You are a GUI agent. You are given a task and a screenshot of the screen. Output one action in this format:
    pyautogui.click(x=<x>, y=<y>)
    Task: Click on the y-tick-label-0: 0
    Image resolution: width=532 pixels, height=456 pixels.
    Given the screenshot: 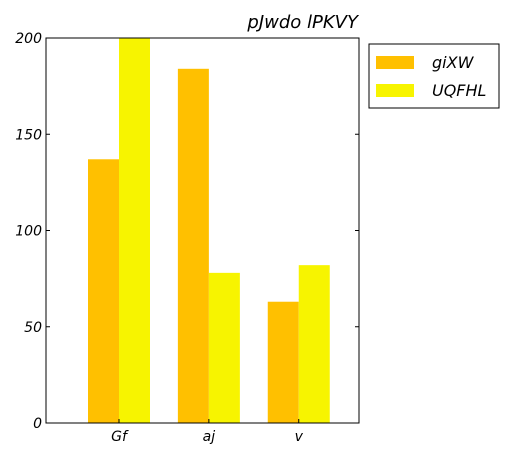 What is the action you would take?
    pyautogui.click(x=37, y=424)
    